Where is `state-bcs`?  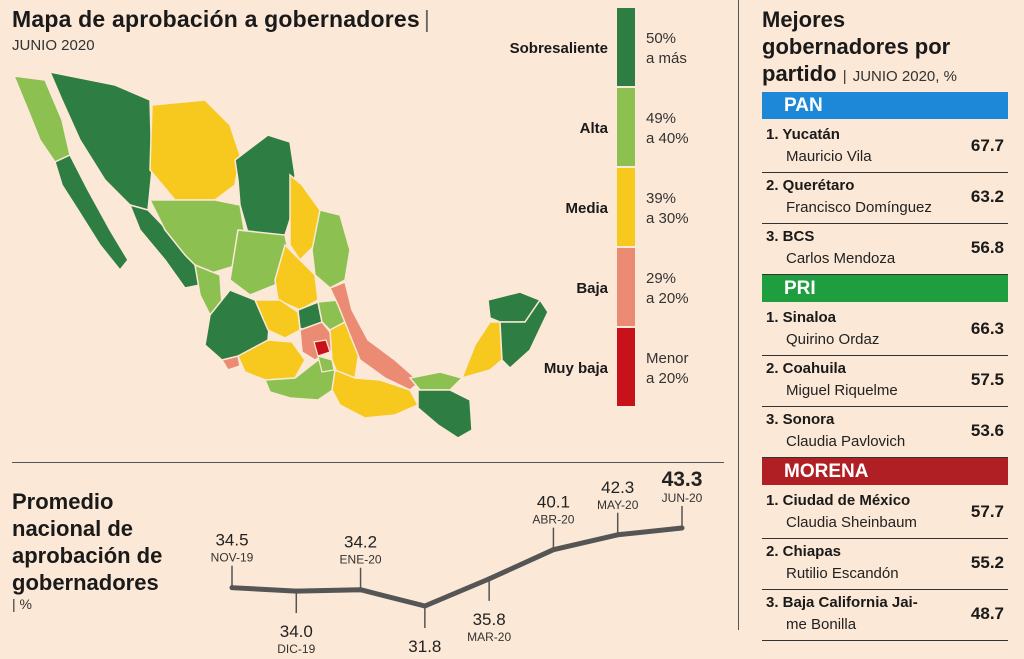
state-bcs is located at coordinates (91, 213).